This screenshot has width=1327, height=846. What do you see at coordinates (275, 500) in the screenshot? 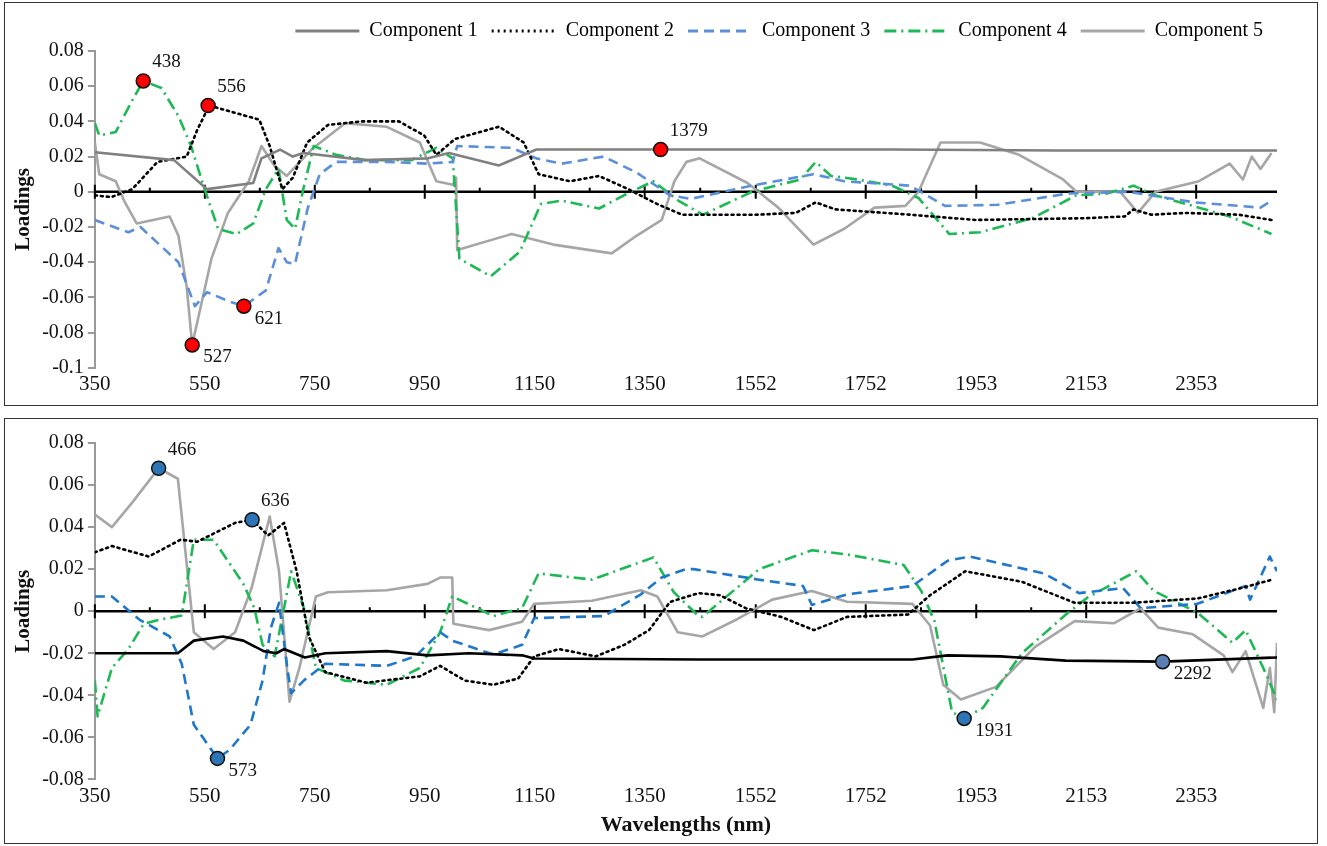
I see `annotation: 636` at bounding box center [275, 500].